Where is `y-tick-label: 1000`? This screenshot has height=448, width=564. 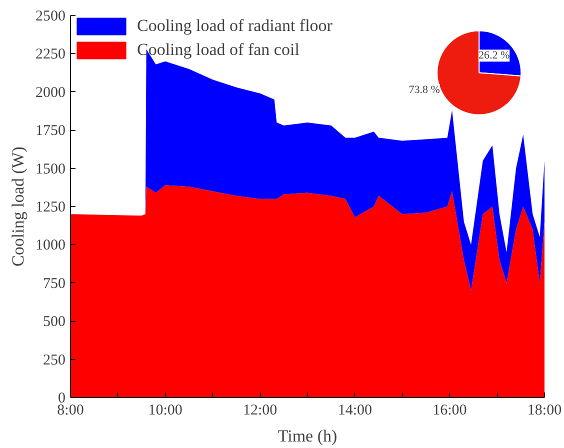
y-tick-label: 1000 is located at coordinates (51, 246).